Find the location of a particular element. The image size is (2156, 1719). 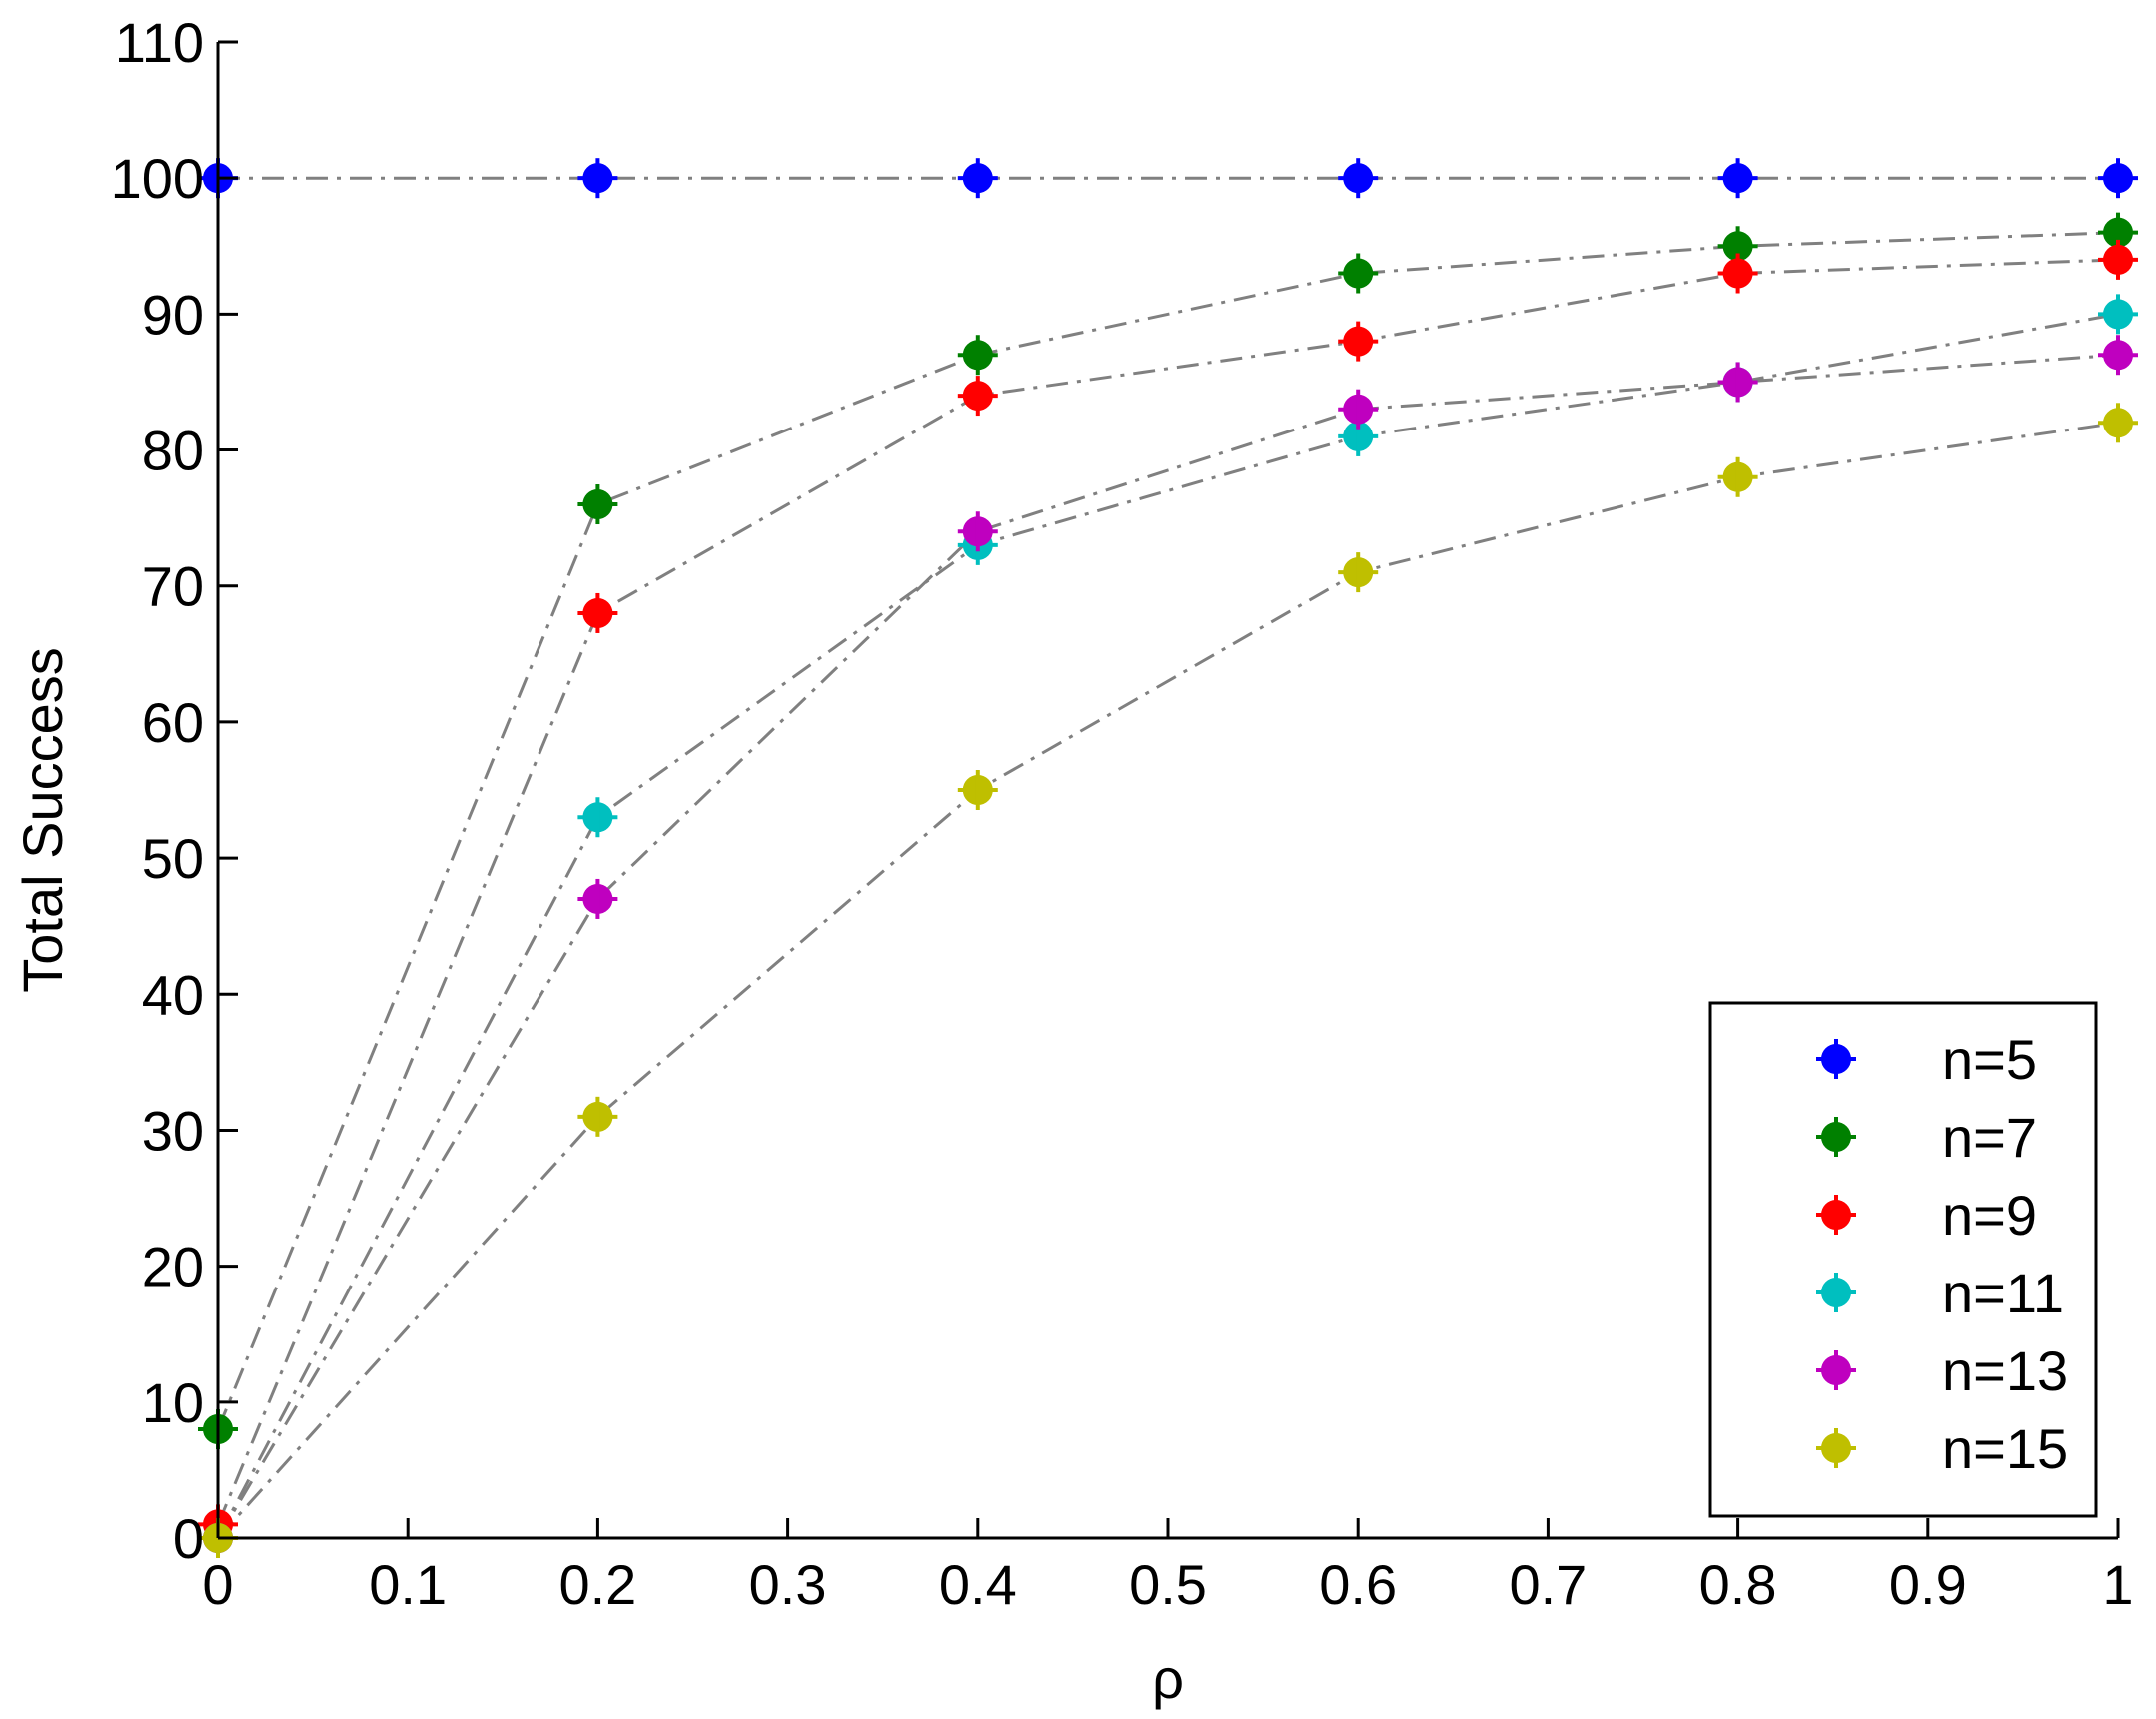

x-axis-label: ρ is located at coordinates (1168, 1678).